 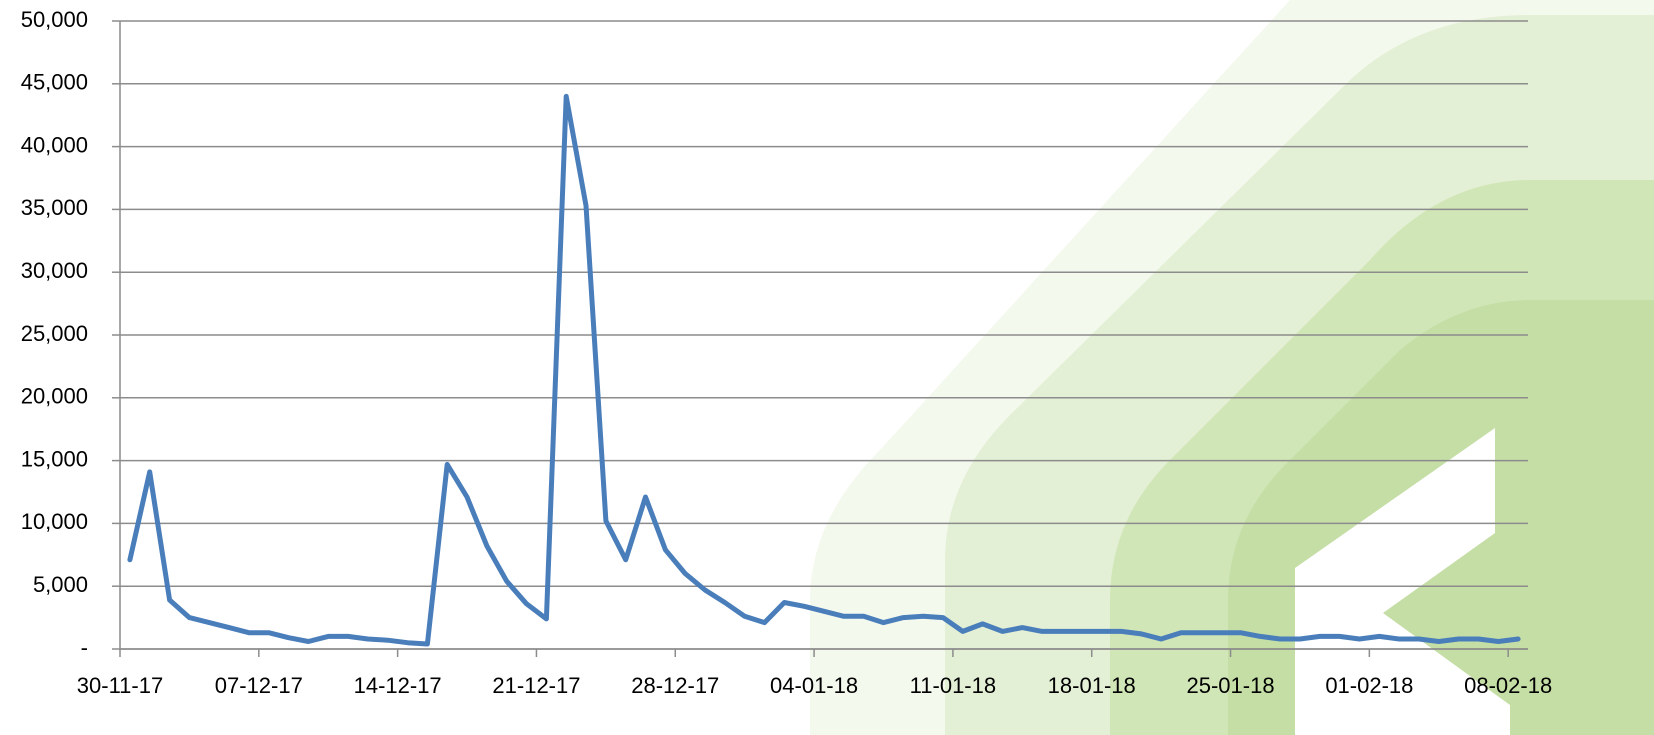 I want to click on y-tick-label: 10,000, so click(x=54, y=521).